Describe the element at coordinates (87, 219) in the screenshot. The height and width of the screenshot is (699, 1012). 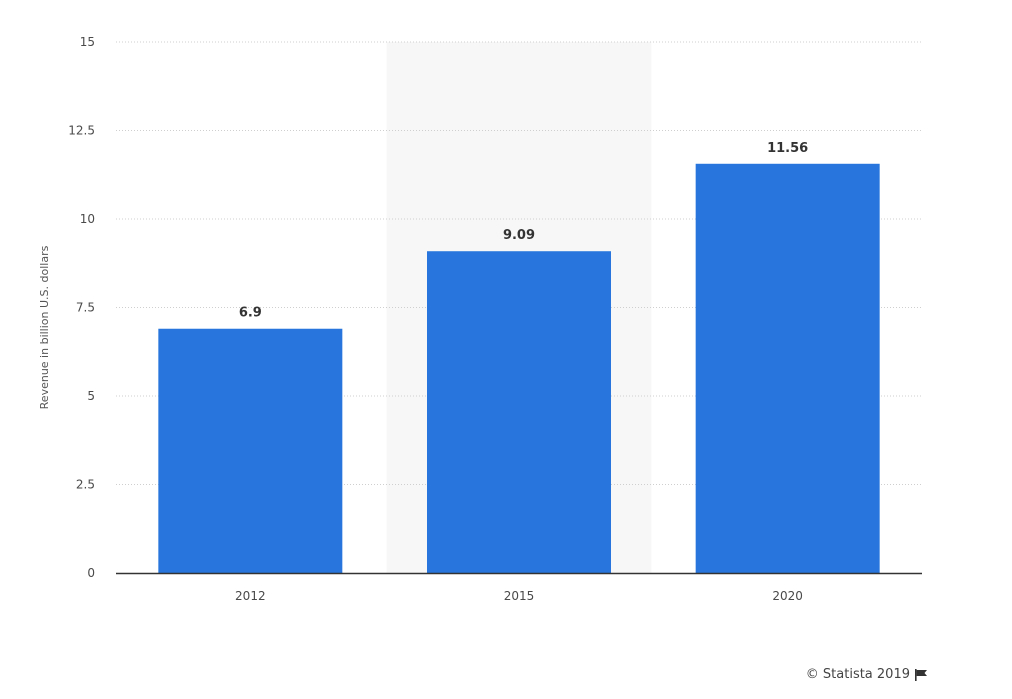
I see `y-tick-label: 10` at that location.